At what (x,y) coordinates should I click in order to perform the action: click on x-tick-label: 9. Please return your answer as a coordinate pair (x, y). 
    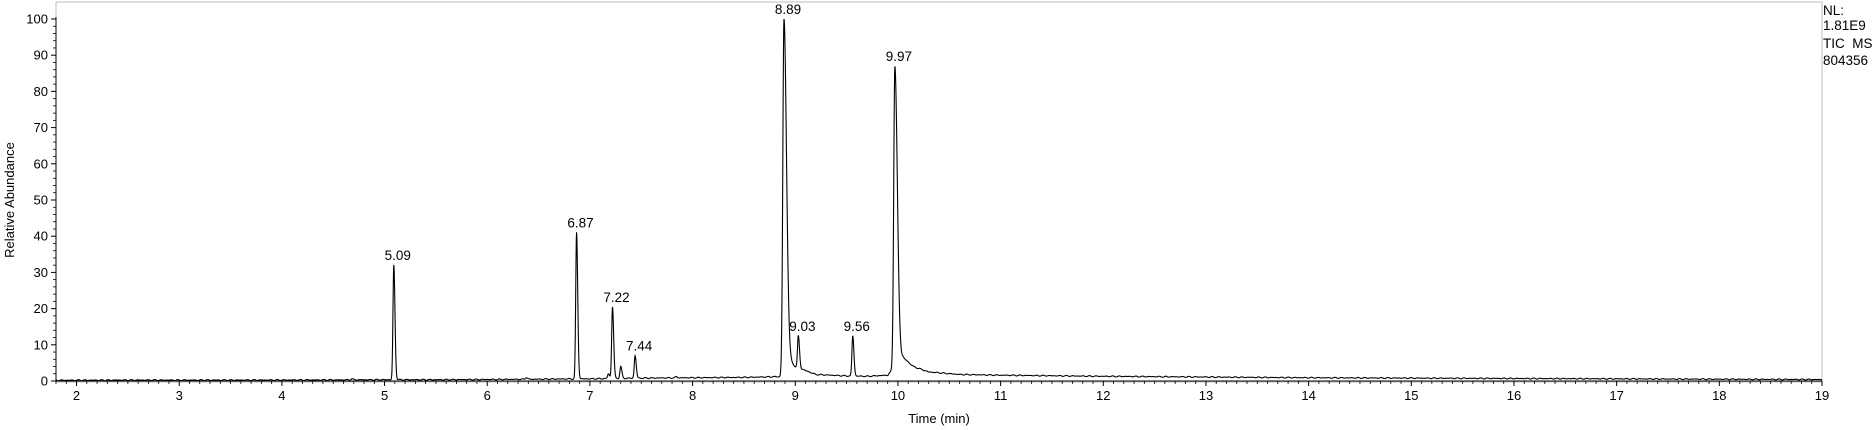
    Looking at the image, I should click on (795, 395).